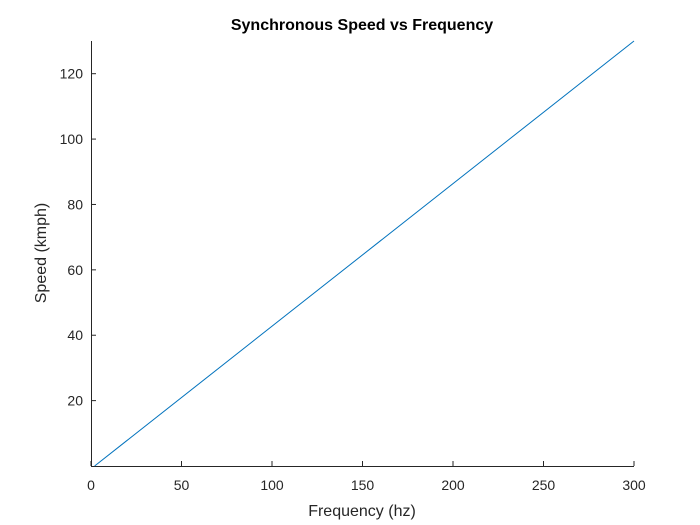 This screenshot has width=700, height=525. What do you see at coordinates (363, 485) in the screenshot?
I see `x-tick-label: 150` at bounding box center [363, 485].